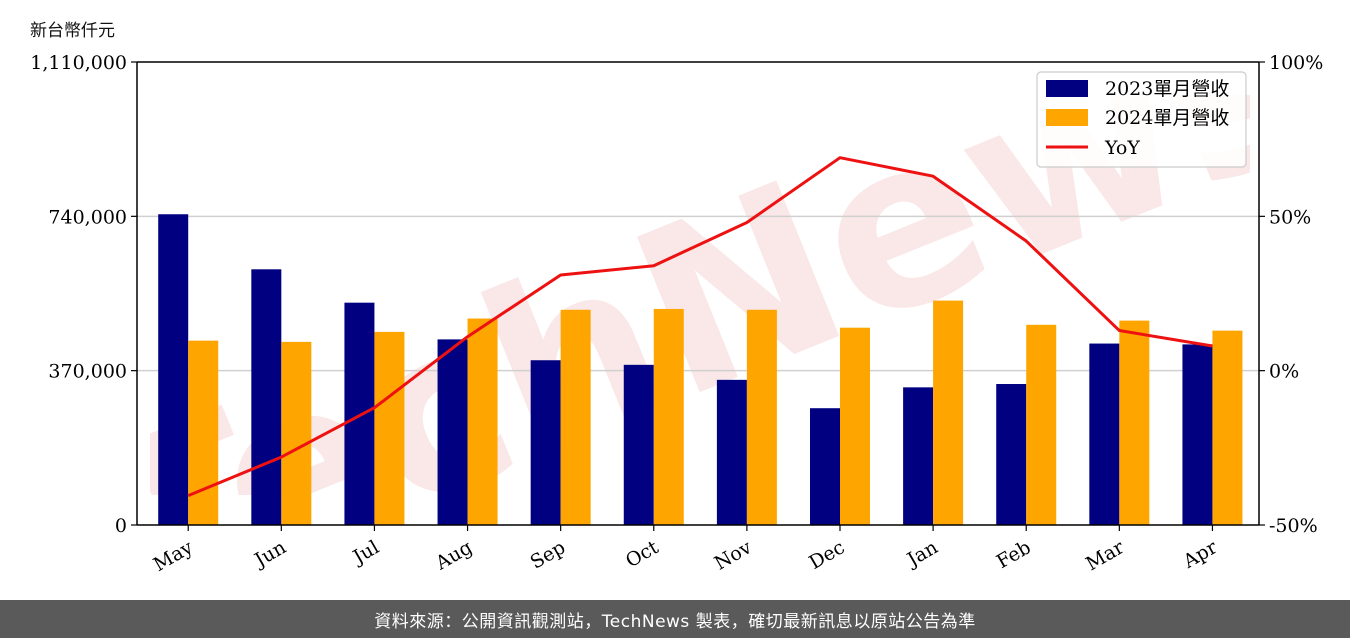 The width and height of the screenshot is (1350, 638). I want to click on bar-2024-mar, so click(1134, 422).